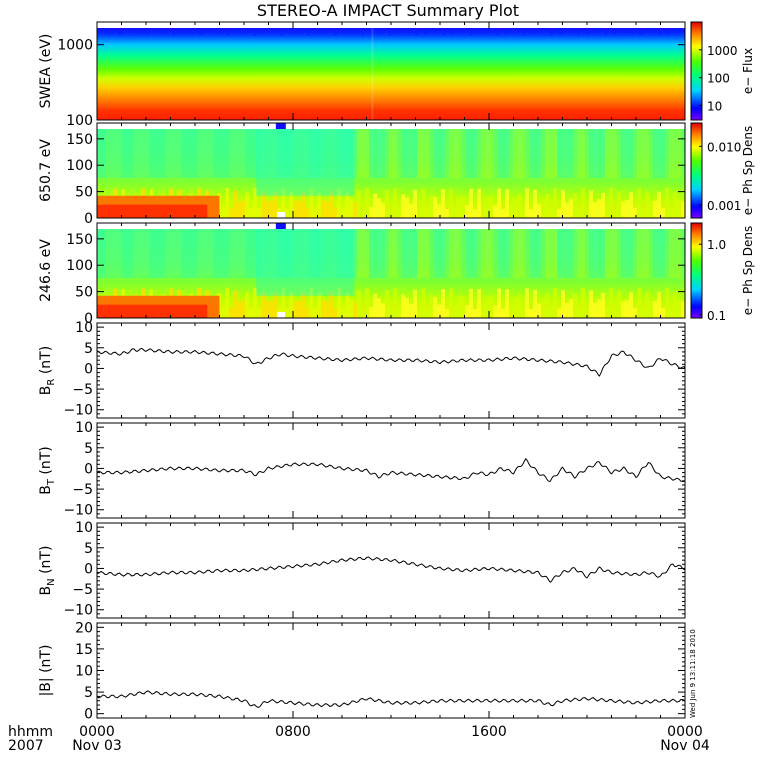 The height and width of the screenshot is (780, 780). What do you see at coordinates (372, 74) in the screenshot?
I see `swea-discontinuity` at bounding box center [372, 74].